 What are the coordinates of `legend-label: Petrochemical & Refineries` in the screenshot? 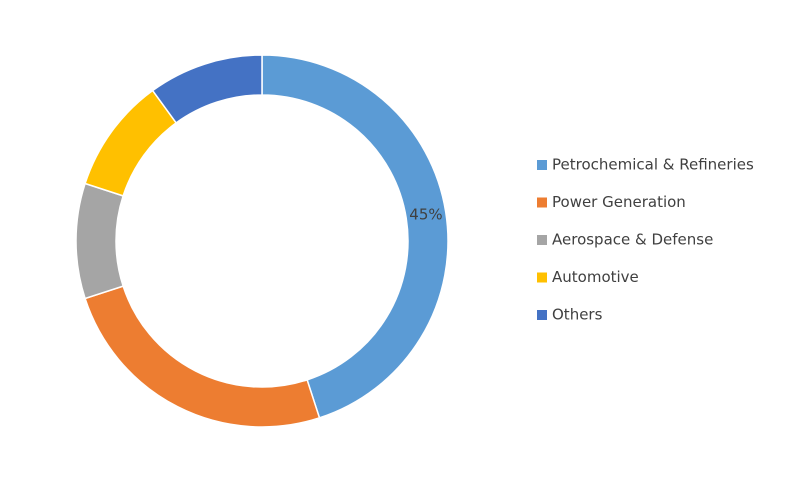 It's located at (653, 165).